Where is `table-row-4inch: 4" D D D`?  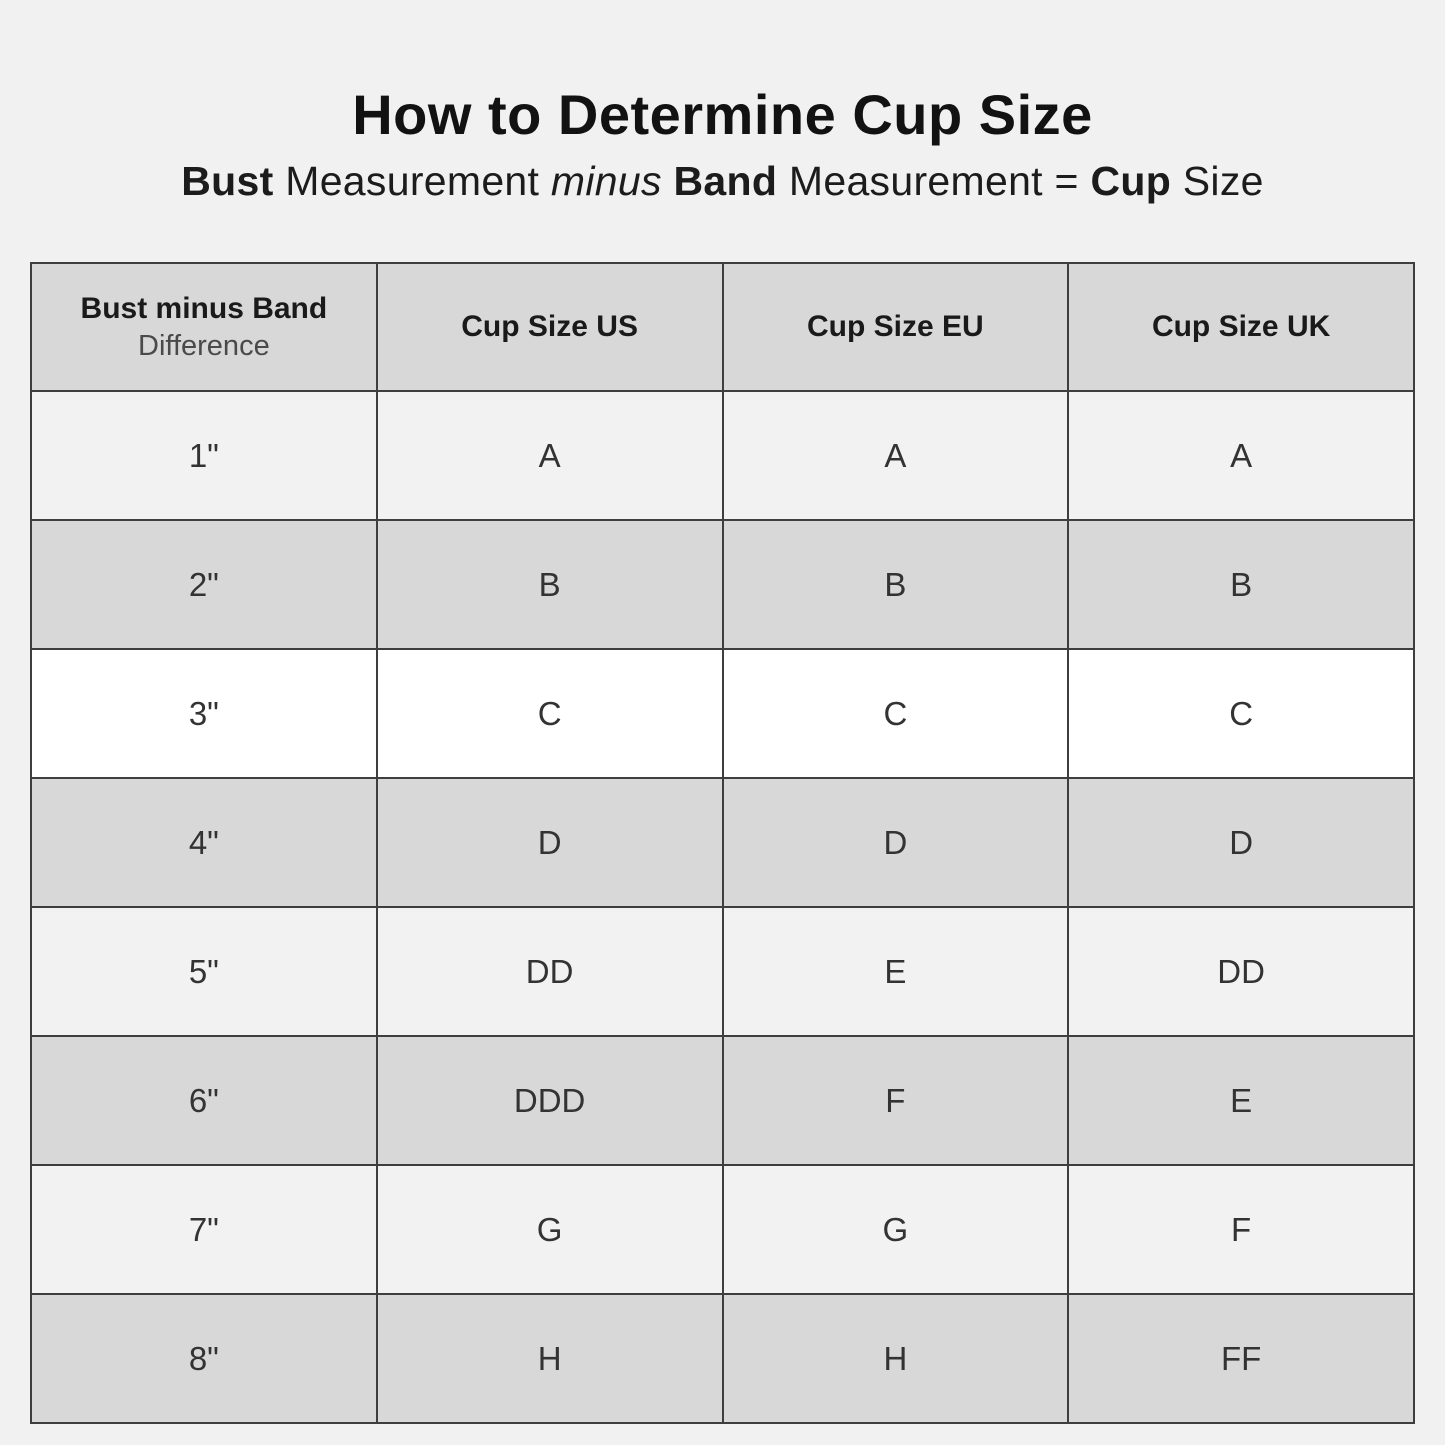 table-row-4inch: 4" D D D is located at coordinates (722, 842).